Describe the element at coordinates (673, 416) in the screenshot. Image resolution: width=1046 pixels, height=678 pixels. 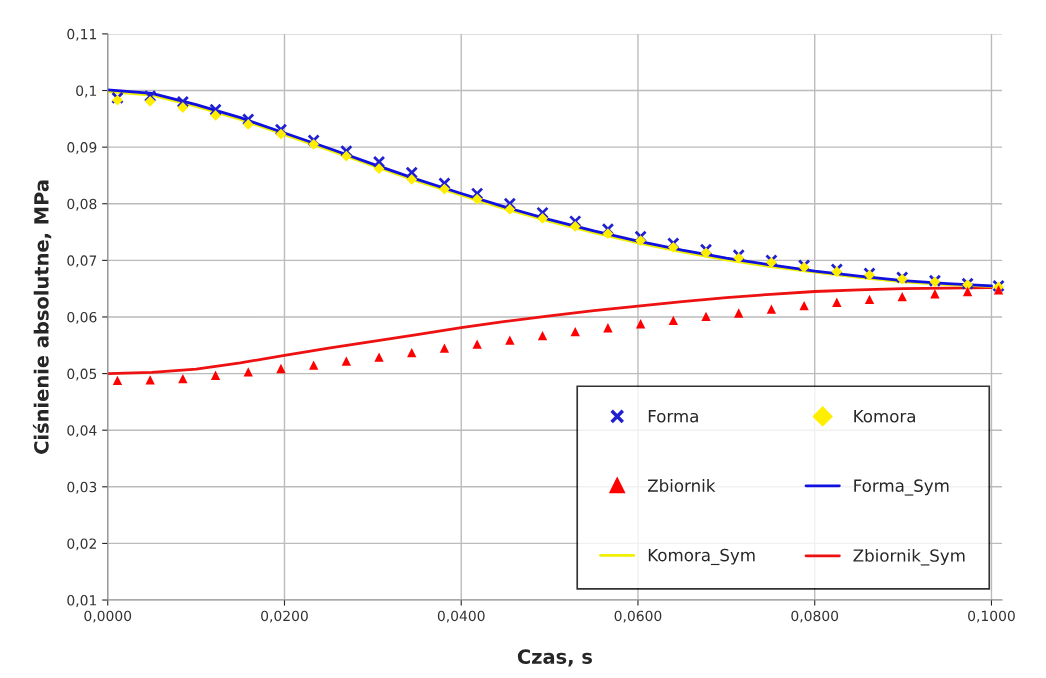
I see `legend-label: Forma` at that location.